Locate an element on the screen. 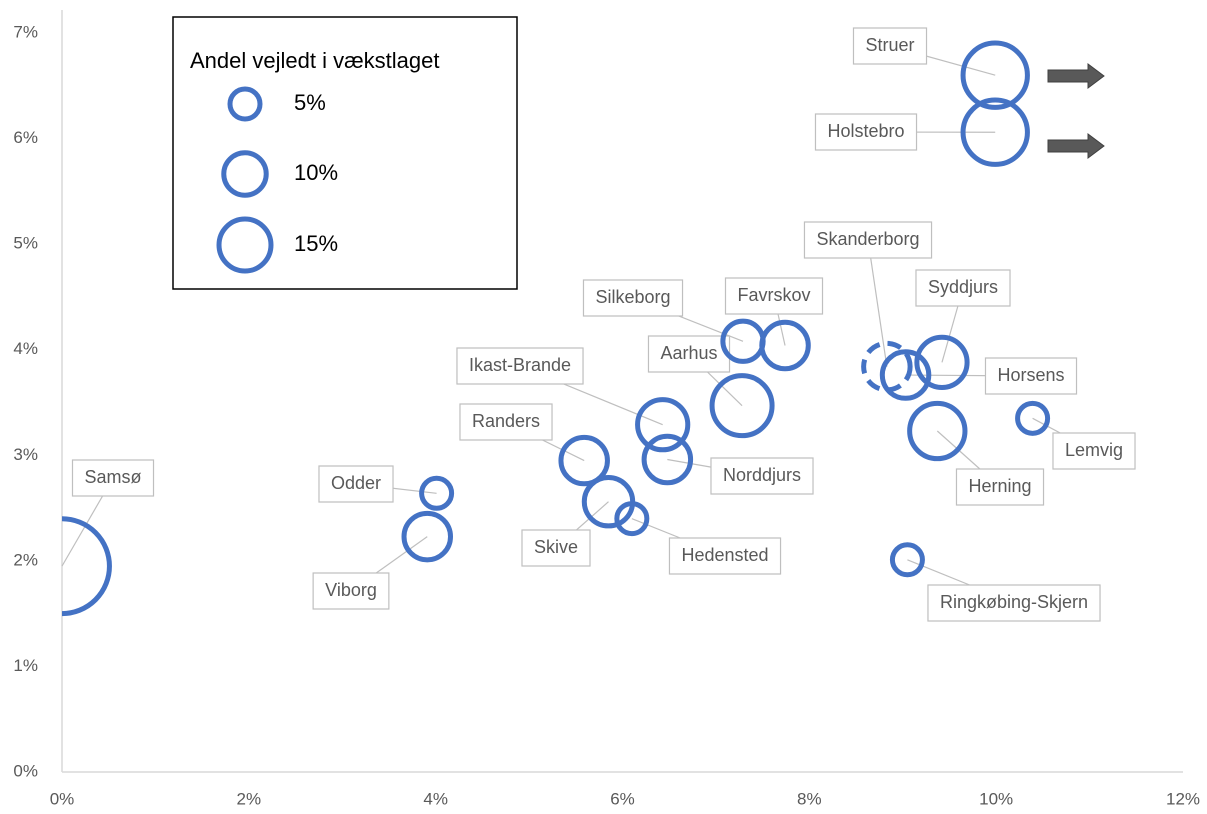  data-label: Hedensted is located at coordinates (724, 555).